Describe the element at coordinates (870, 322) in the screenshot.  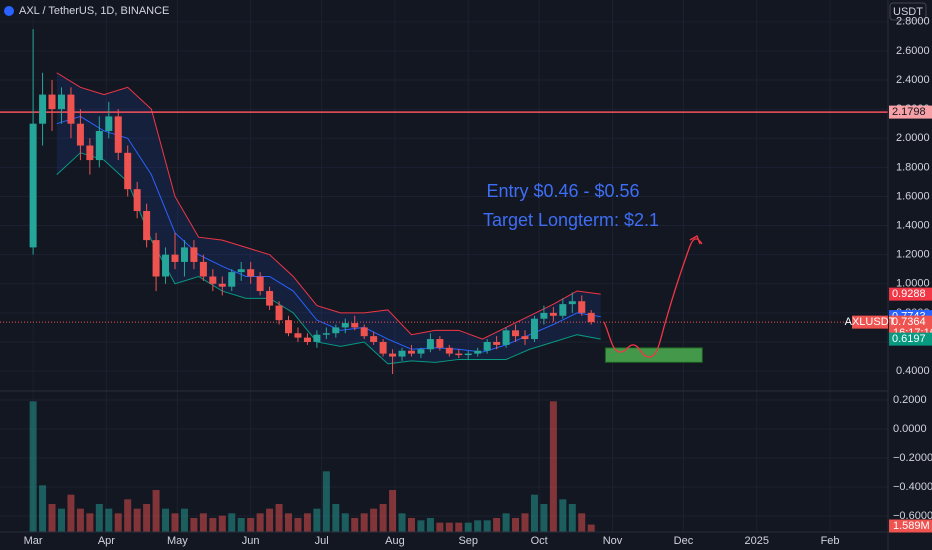
I see `ticker-badge-bg` at that location.